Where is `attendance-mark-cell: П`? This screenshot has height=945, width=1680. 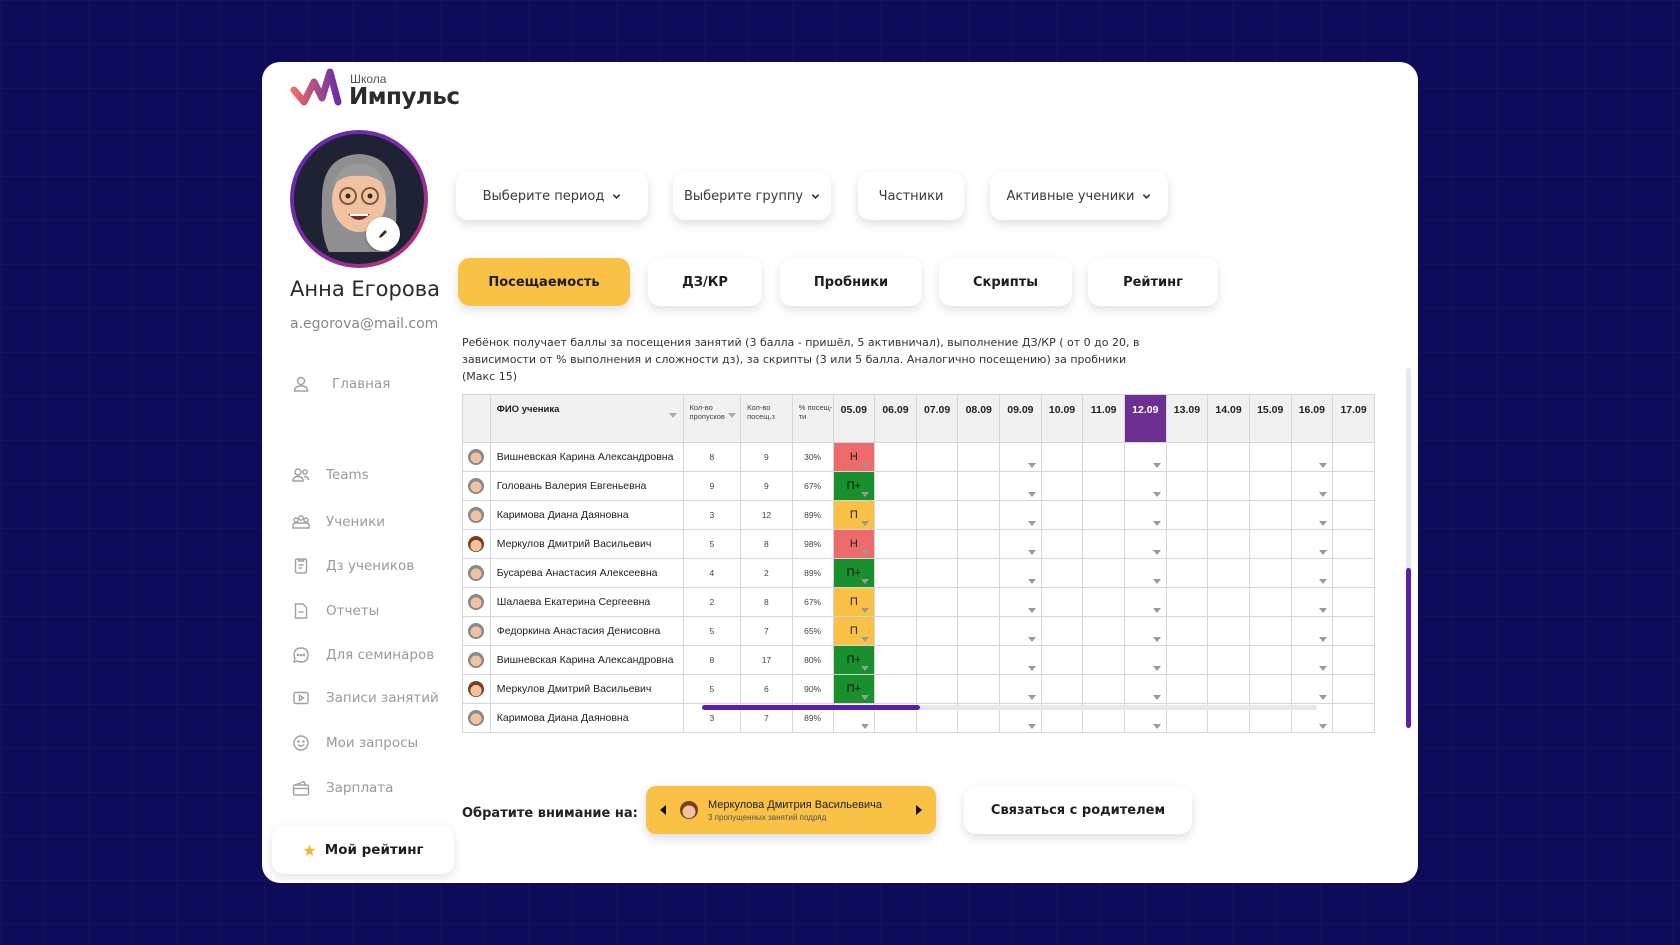
attendance-mark-cell: П is located at coordinates (854, 631).